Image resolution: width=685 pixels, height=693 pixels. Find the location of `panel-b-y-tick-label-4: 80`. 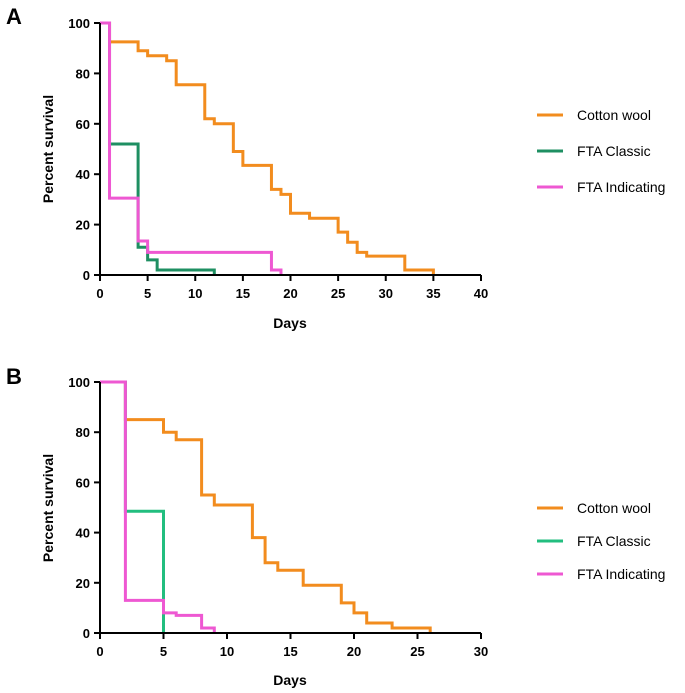

panel-b-y-tick-label-4: 80 is located at coordinates (83, 432).